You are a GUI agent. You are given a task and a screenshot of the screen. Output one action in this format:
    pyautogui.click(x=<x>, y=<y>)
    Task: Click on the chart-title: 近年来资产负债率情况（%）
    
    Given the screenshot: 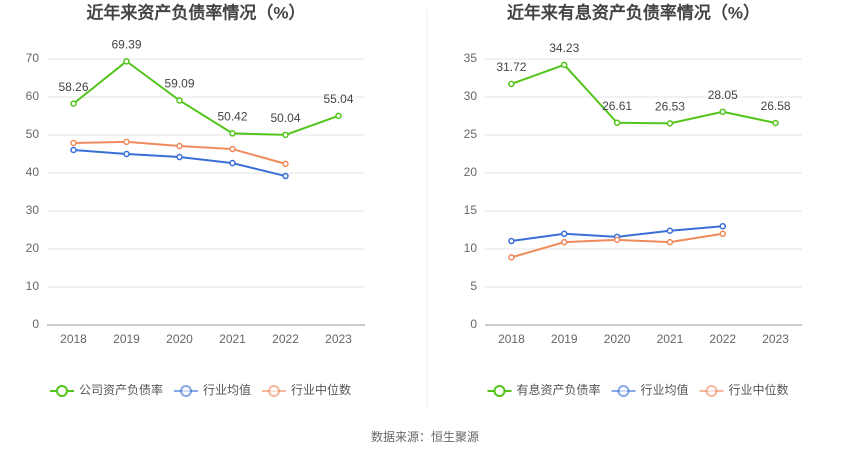 What is the action you would take?
    pyautogui.click(x=195, y=12)
    